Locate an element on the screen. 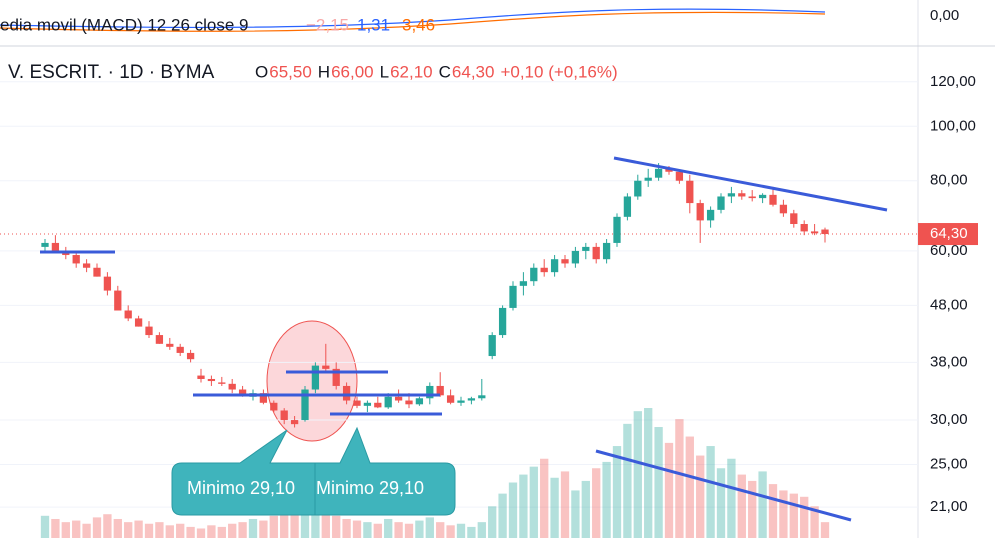 This screenshot has height=543, width=995. y-tick-label: 100,00 is located at coordinates (953, 125).